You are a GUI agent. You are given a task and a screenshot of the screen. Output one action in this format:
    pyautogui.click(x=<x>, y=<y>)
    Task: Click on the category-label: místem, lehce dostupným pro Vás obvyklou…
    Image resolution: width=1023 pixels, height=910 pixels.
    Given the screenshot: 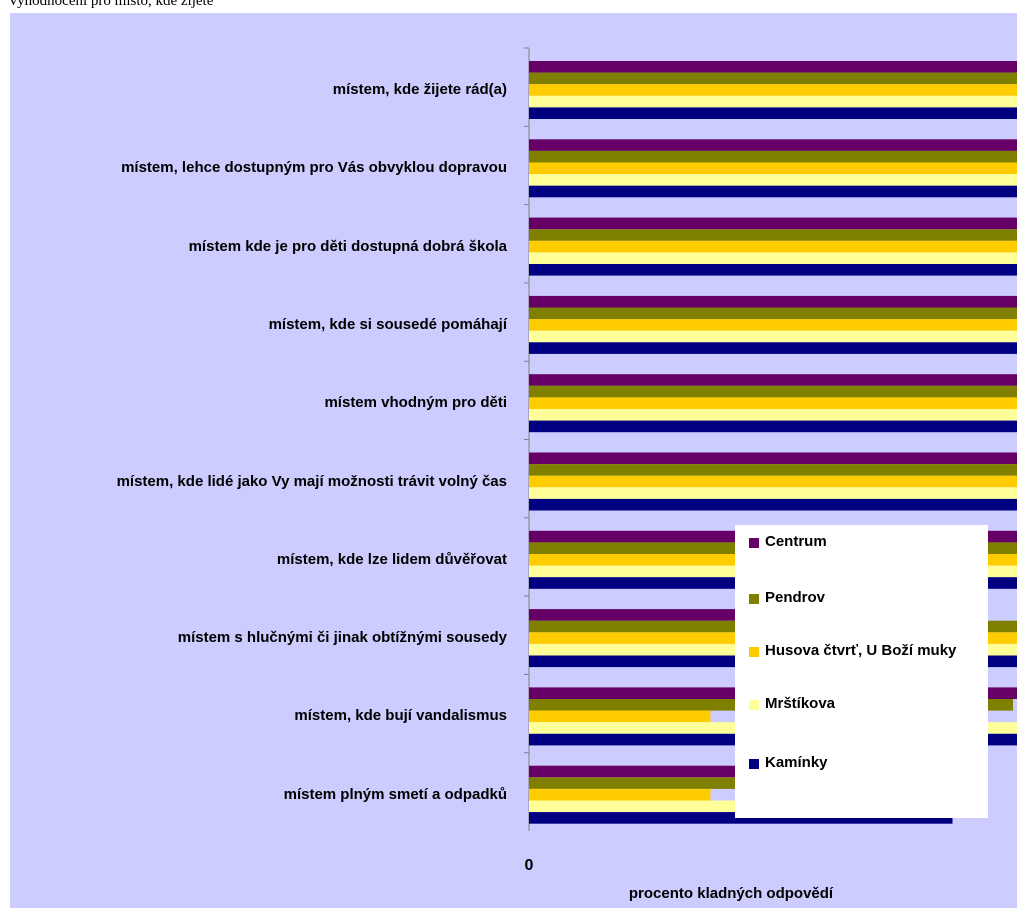 What is the action you would take?
    pyautogui.click(x=314, y=168)
    